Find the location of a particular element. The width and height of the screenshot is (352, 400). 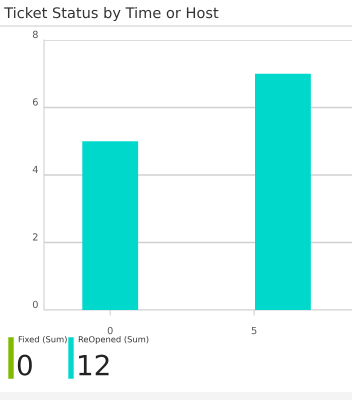

x-tick-label: 5 is located at coordinates (254, 330).